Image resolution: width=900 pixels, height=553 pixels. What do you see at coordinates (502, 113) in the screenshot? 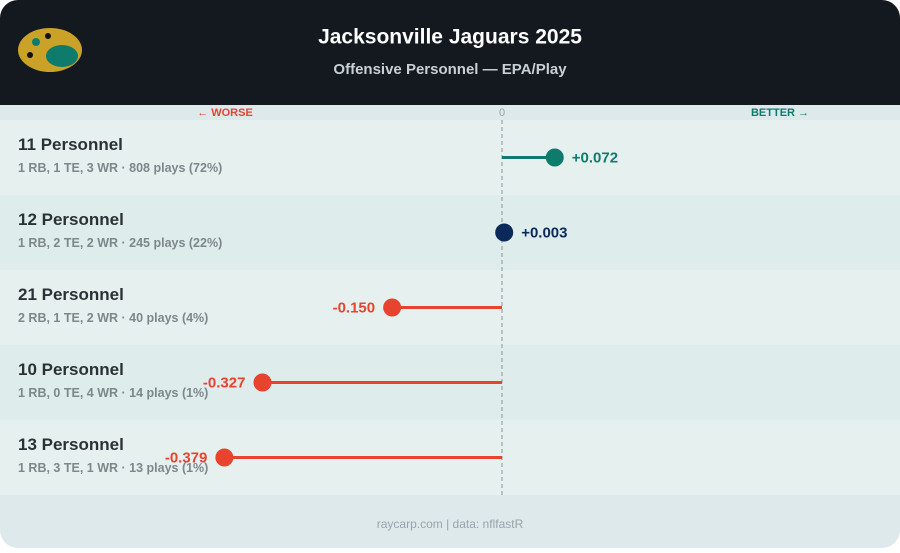
I see `x-tick-label: 0` at bounding box center [502, 113].